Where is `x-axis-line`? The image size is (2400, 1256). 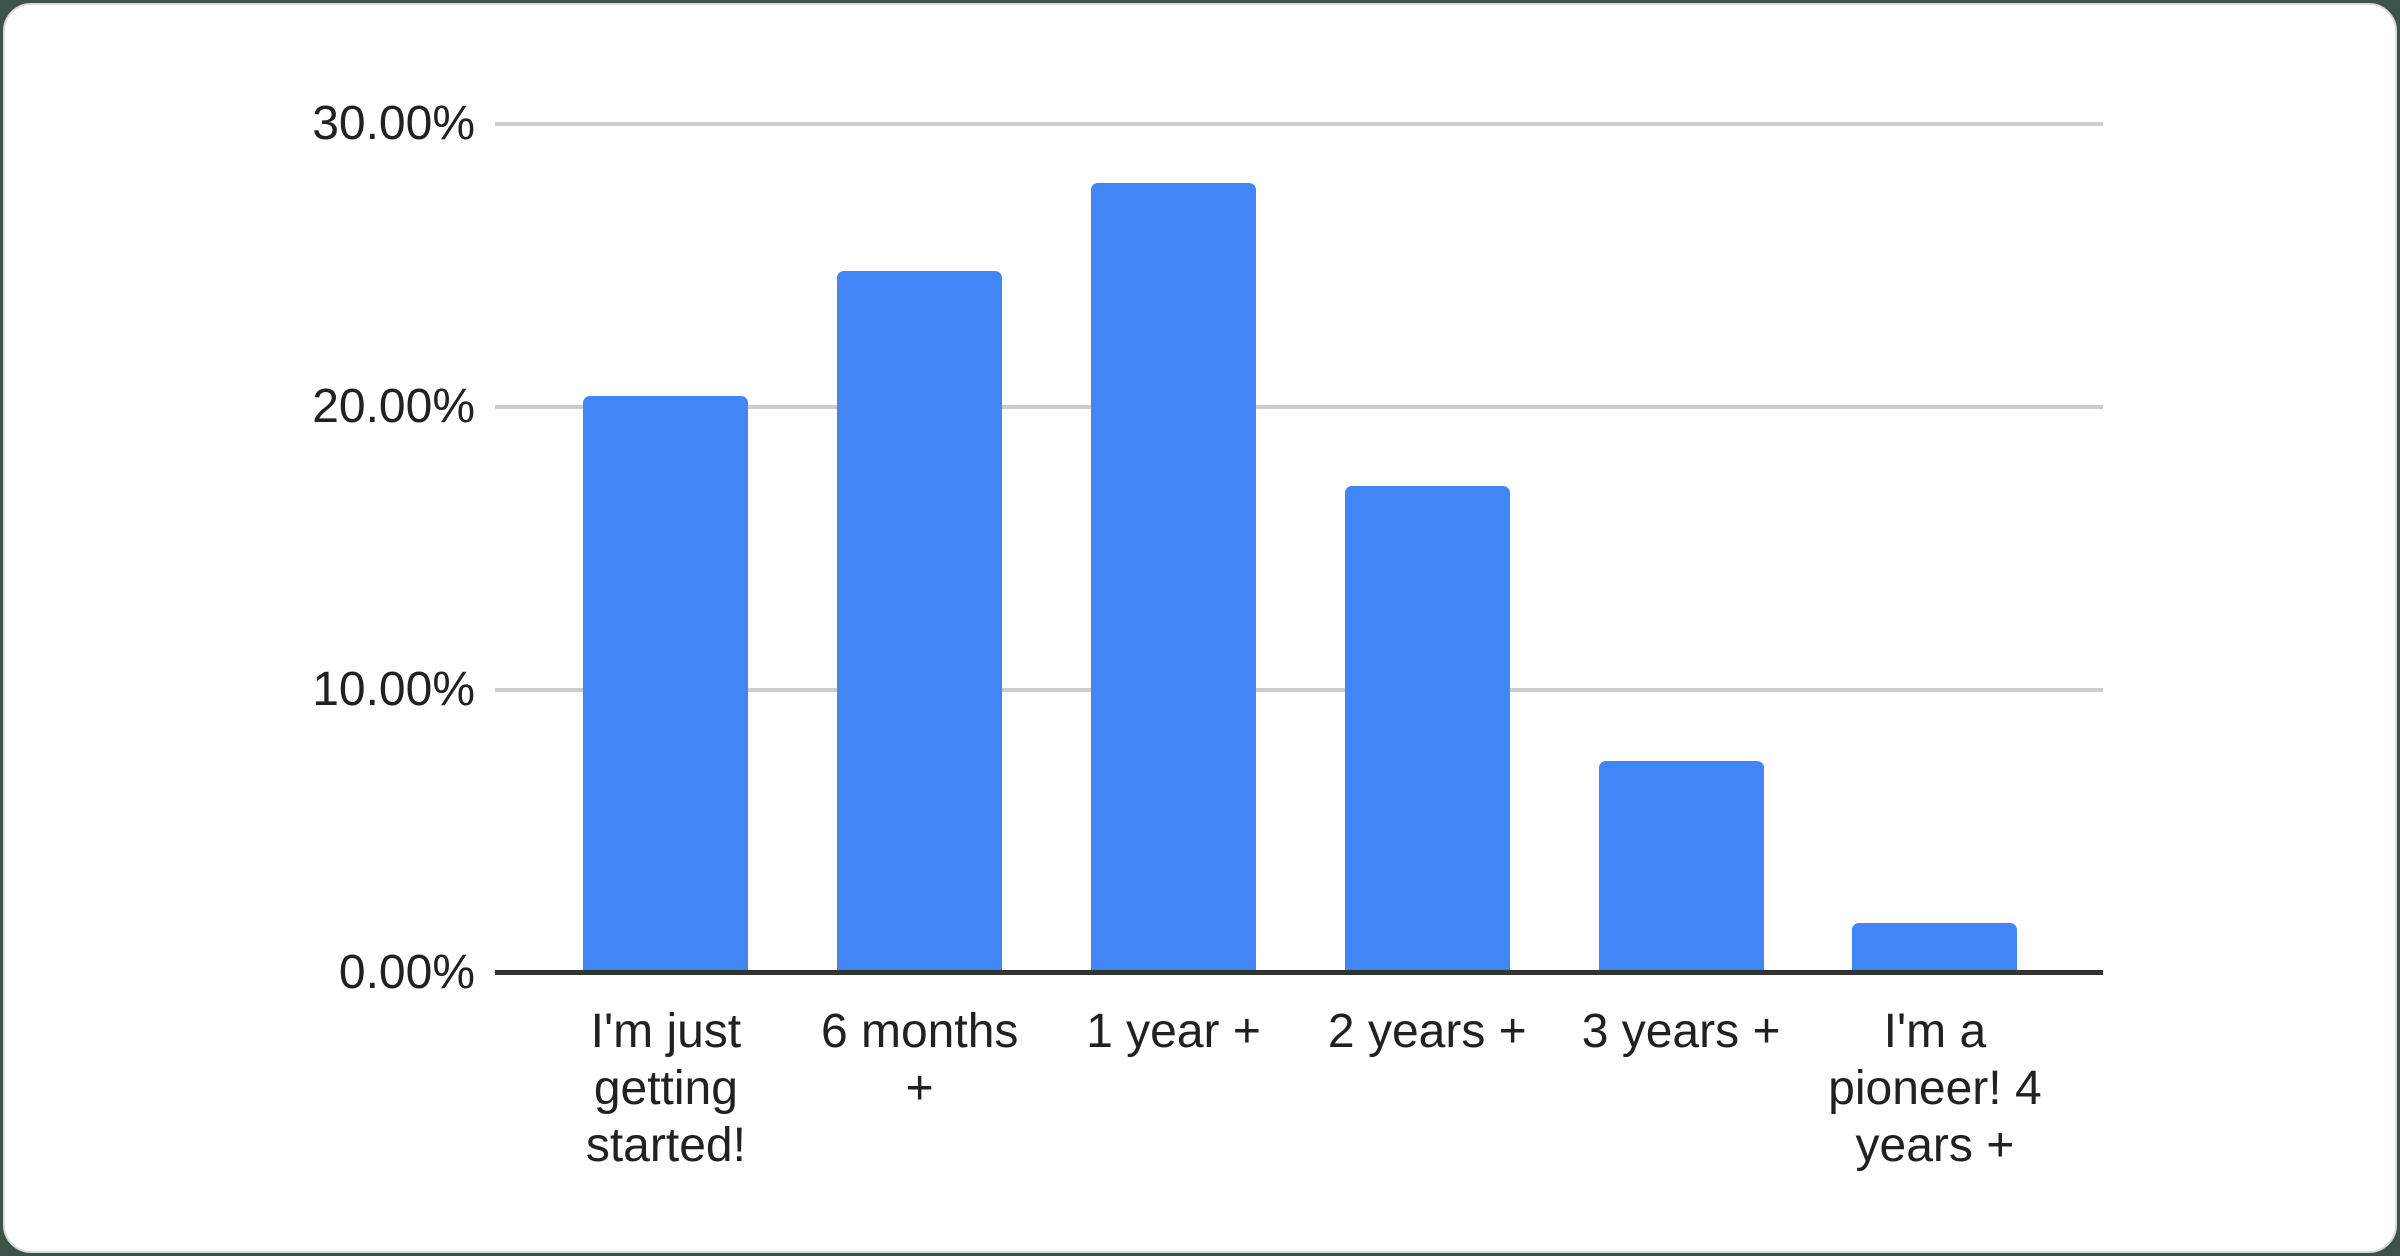 x-axis-line is located at coordinates (1299, 972).